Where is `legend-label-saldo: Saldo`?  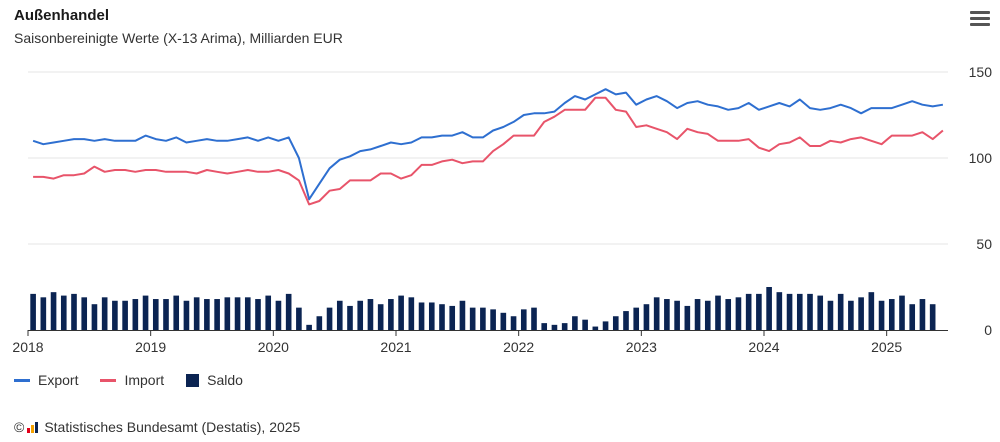 legend-label-saldo: Saldo is located at coordinates (225, 380).